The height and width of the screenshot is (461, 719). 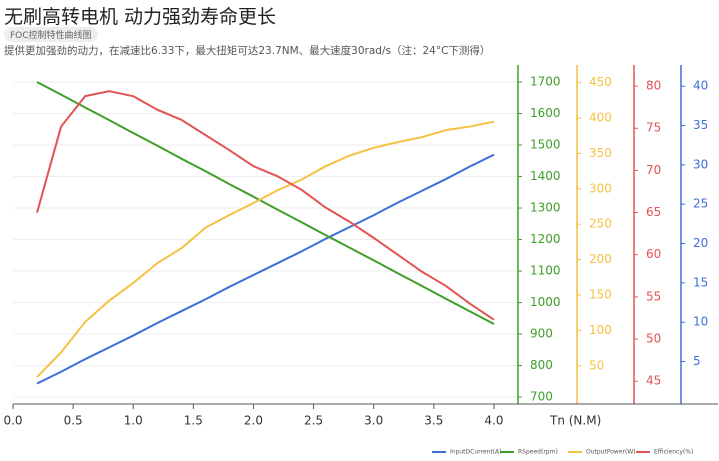 I want to click on y-tick-label: 30, so click(x=700, y=164).